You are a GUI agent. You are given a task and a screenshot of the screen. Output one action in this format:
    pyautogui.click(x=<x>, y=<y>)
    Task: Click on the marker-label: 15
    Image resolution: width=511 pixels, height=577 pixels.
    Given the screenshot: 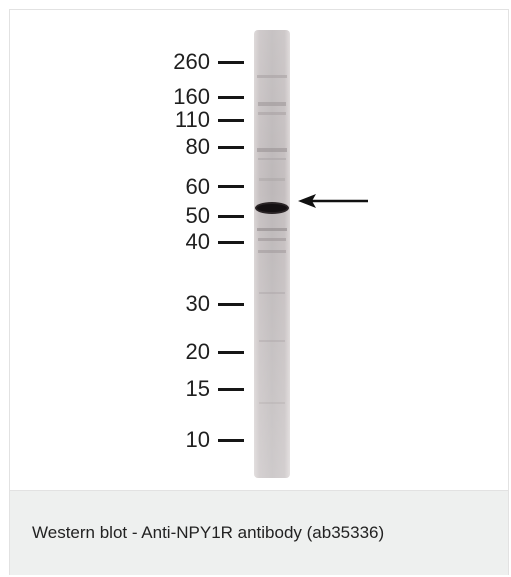 What is the action you would take?
    pyautogui.click(x=197, y=388)
    